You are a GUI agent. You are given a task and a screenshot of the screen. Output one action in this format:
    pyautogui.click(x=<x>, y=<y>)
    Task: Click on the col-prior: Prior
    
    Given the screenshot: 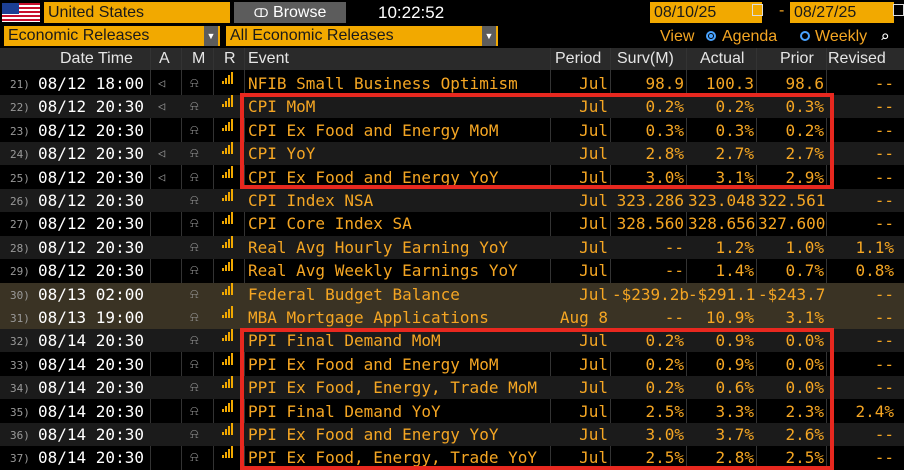 What is the action you would take?
    pyautogui.click(x=797, y=58)
    